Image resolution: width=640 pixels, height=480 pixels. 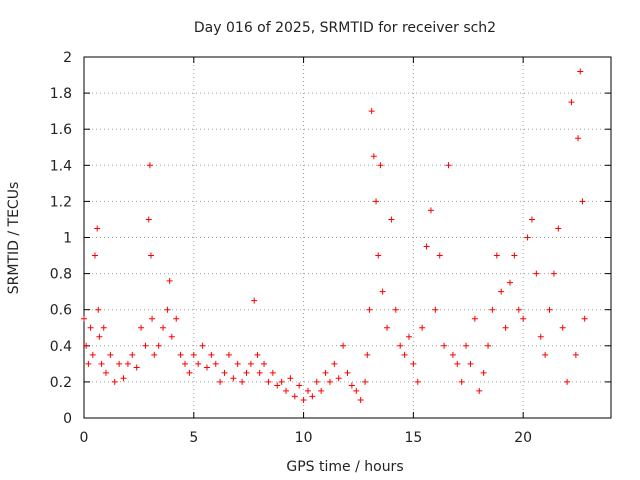 What do you see at coordinates (61, 166) in the screenshot?
I see `y-tick-label: 1.4` at bounding box center [61, 166].